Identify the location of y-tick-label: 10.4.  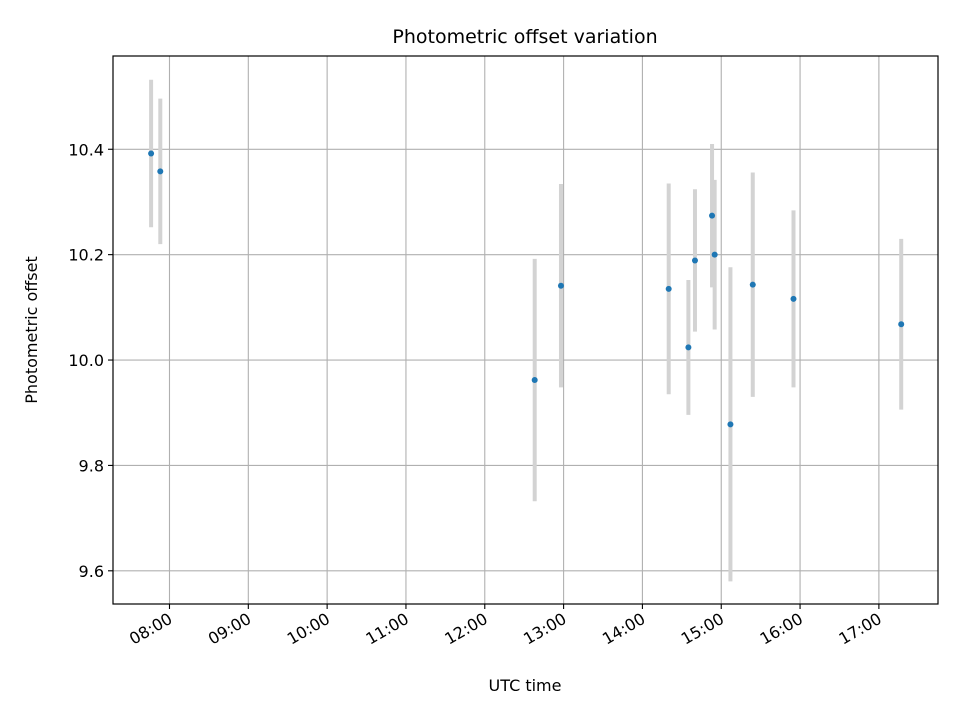
(86, 149).